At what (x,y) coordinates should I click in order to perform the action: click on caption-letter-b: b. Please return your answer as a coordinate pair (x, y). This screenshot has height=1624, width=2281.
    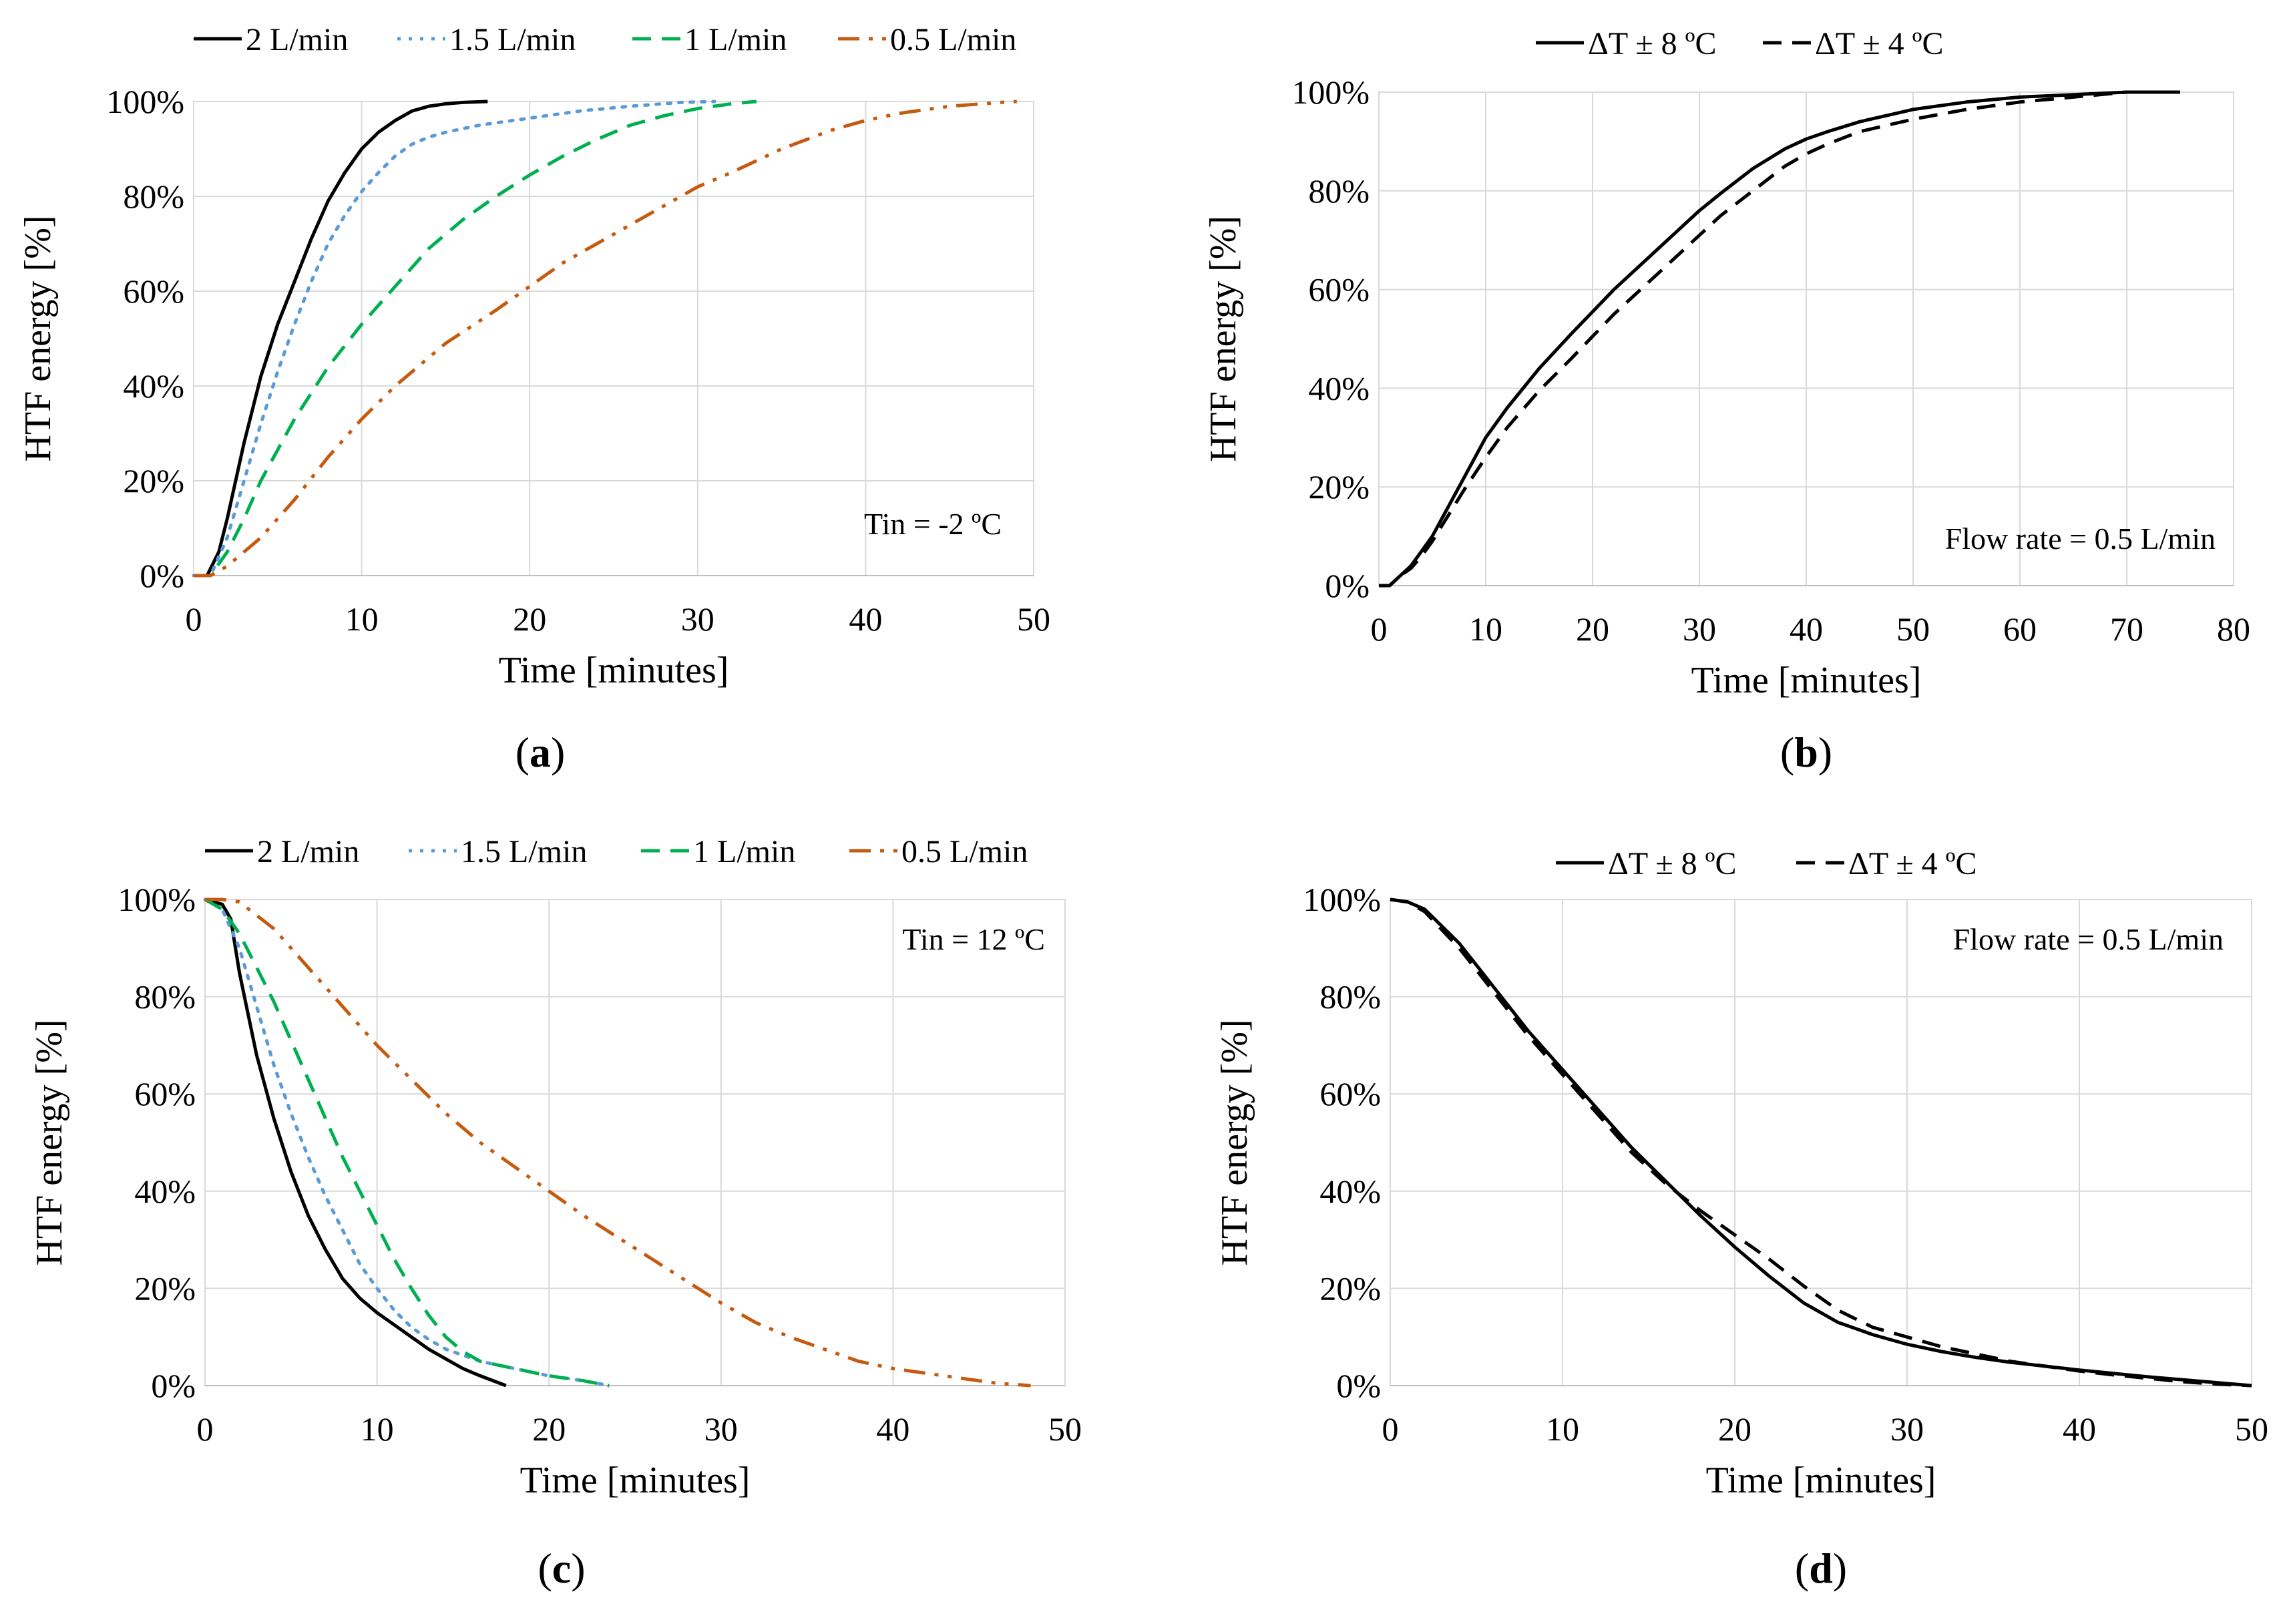
    Looking at the image, I should click on (1806, 752).